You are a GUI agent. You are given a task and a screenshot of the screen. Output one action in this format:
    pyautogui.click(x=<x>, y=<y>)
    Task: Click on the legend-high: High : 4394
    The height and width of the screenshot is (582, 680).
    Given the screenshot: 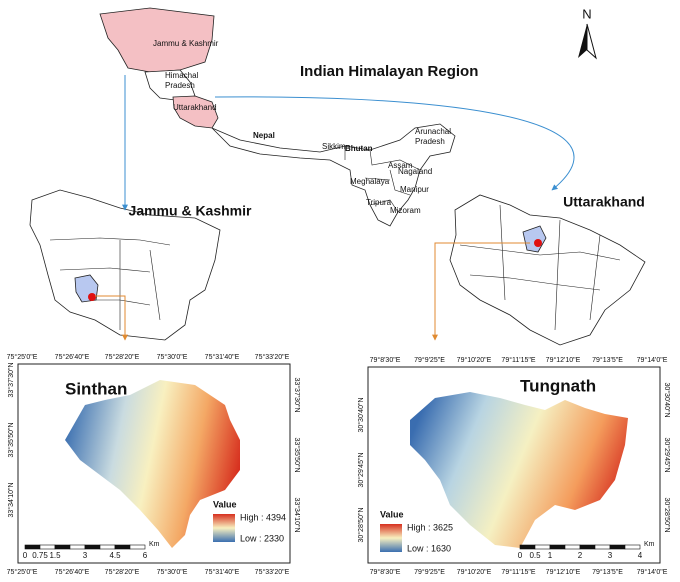 What is the action you would take?
    pyautogui.click(x=263, y=517)
    